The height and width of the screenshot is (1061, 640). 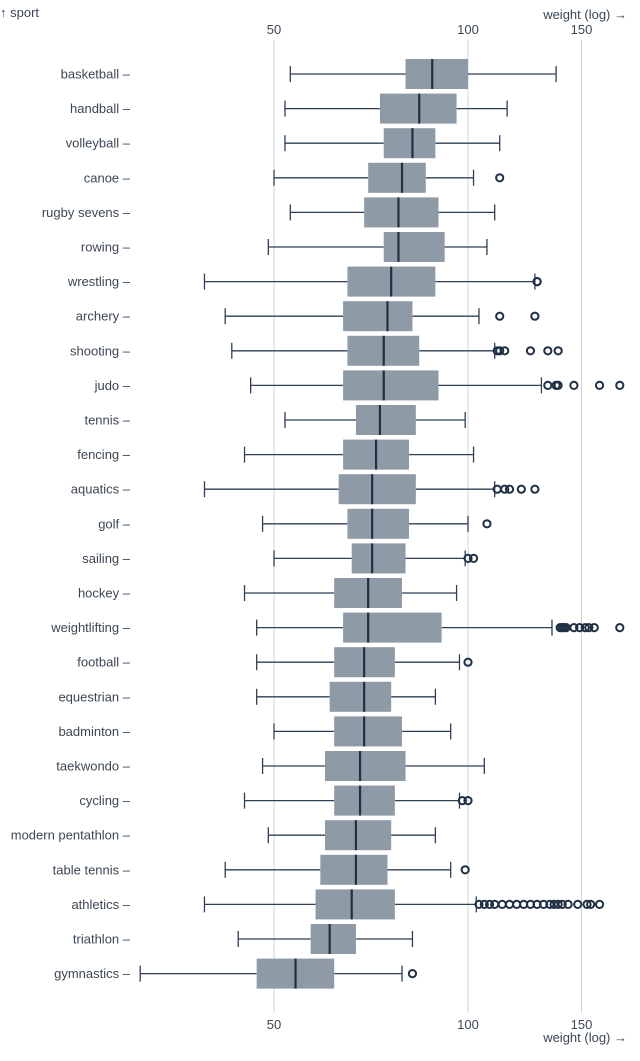 What do you see at coordinates (92, 973) in the screenshot?
I see `category-label: gymnastics –` at bounding box center [92, 973].